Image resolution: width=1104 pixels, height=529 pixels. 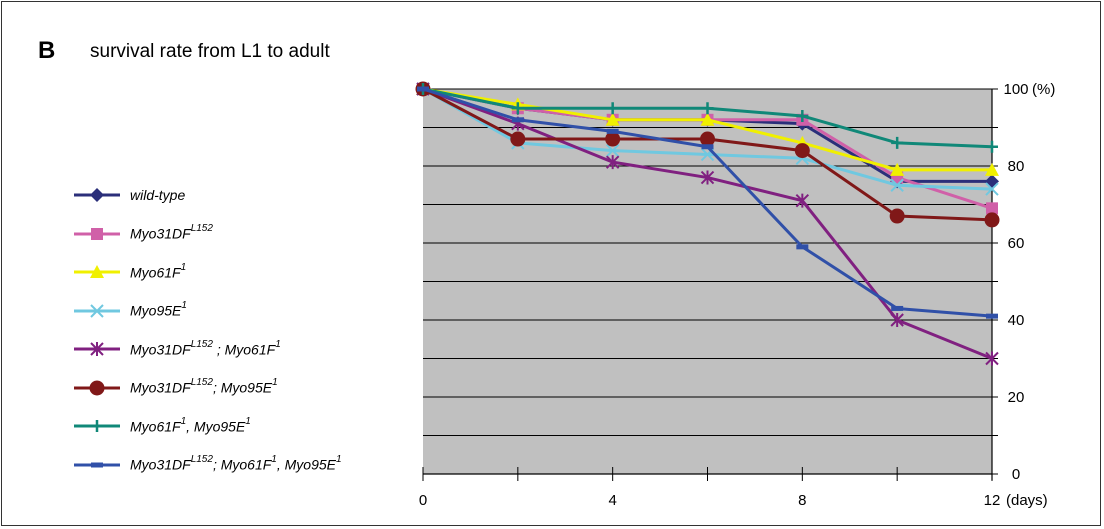 What do you see at coordinates (236, 464) in the screenshot?
I see `legend-label: Myo31DFL152; Myo61F1, Myo95E1` at bounding box center [236, 464].